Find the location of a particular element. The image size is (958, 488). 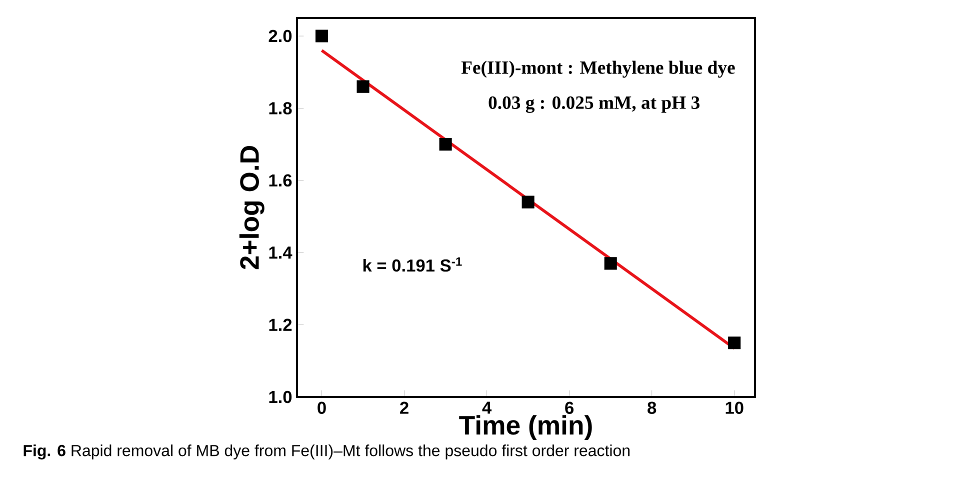

y-tick-label: 1.0 is located at coordinates (280, 397).